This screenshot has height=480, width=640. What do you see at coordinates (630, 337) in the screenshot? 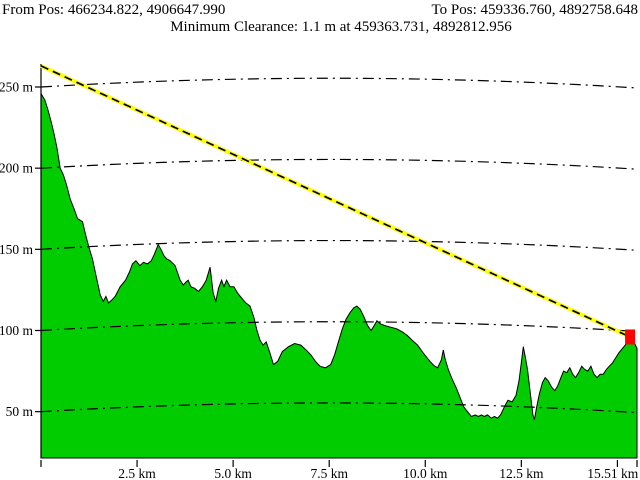
I see `to-endpoint-marker` at bounding box center [630, 337].